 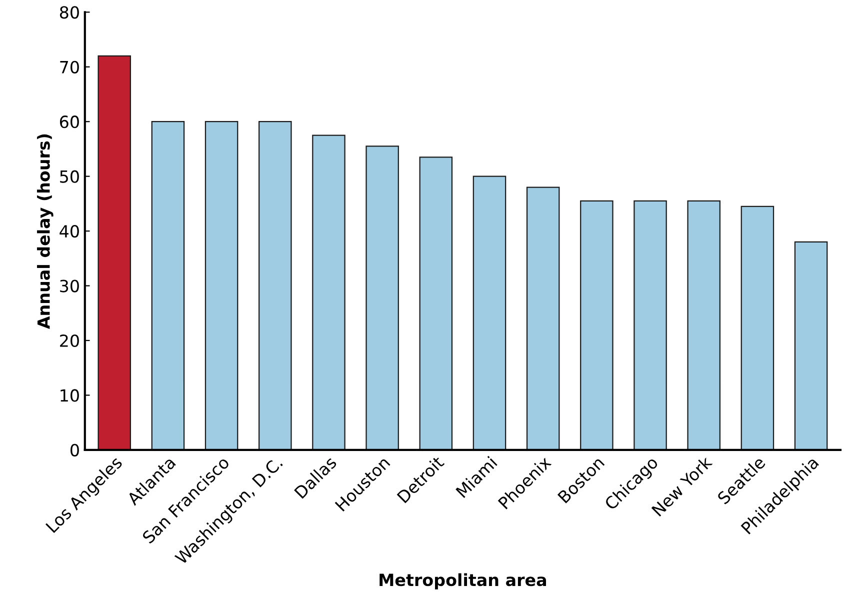 What do you see at coordinates (69, 231) in the screenshot?
I see `y-tick-label: 40` at bounding box center [69, 231].